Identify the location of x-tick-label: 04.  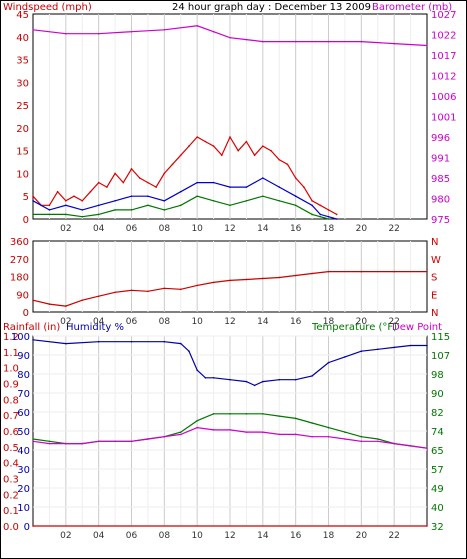
(99, 536).